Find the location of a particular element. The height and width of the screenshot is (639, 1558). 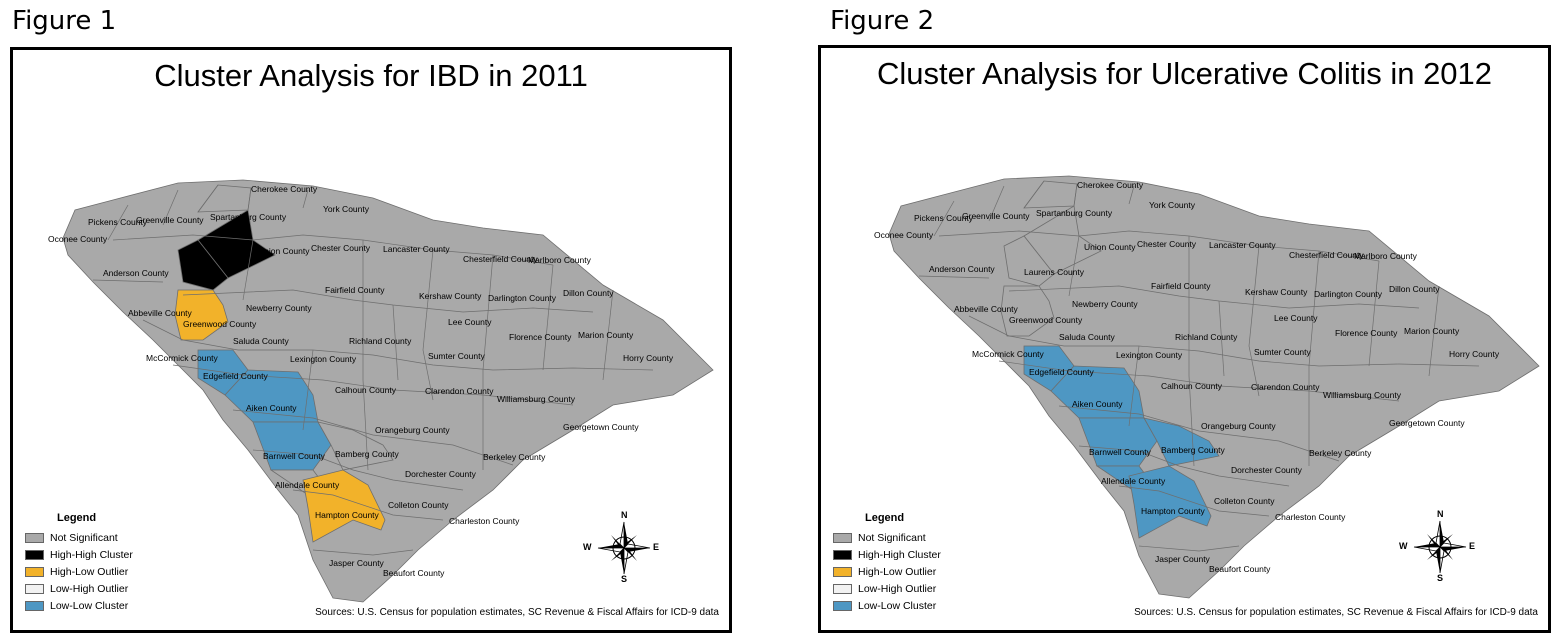

county-label-florence: Florence County is located at coordinates (540, 337).